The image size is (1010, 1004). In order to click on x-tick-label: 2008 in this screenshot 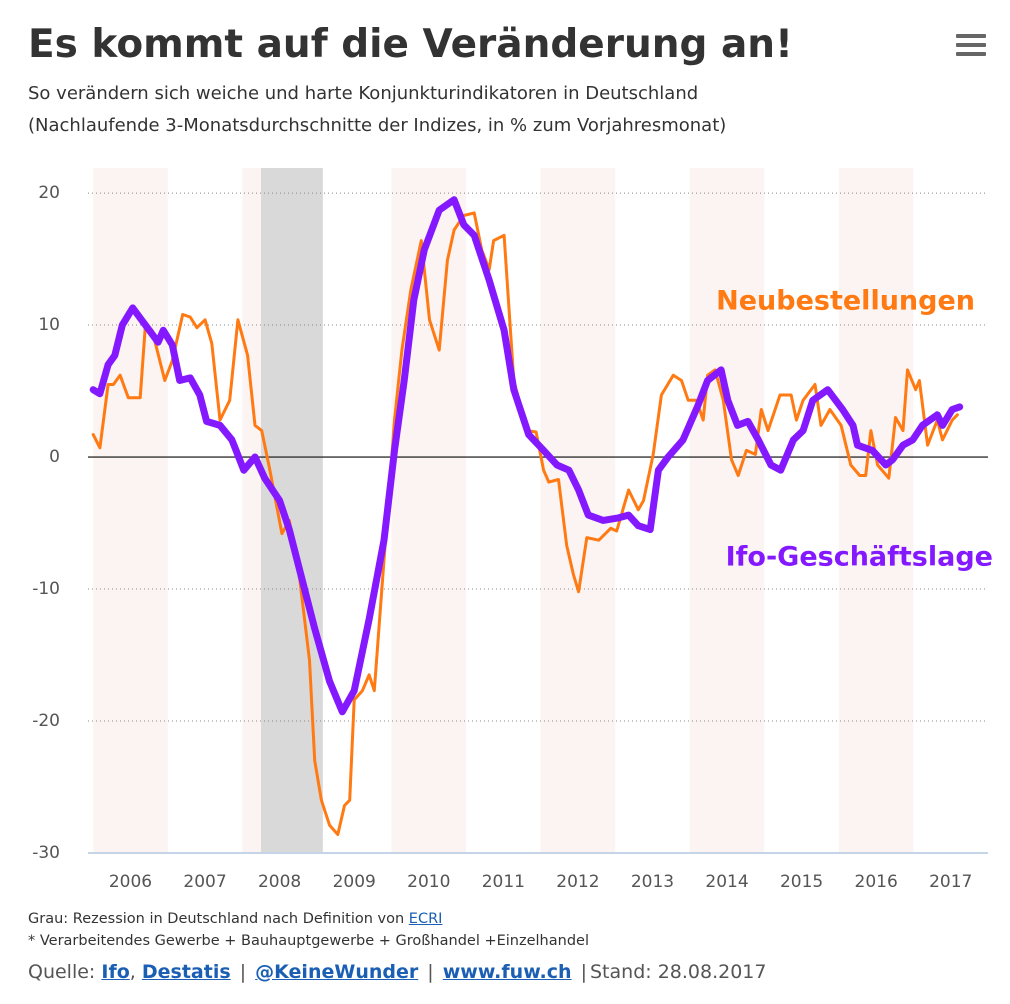, I will do `click(279, 882)`.